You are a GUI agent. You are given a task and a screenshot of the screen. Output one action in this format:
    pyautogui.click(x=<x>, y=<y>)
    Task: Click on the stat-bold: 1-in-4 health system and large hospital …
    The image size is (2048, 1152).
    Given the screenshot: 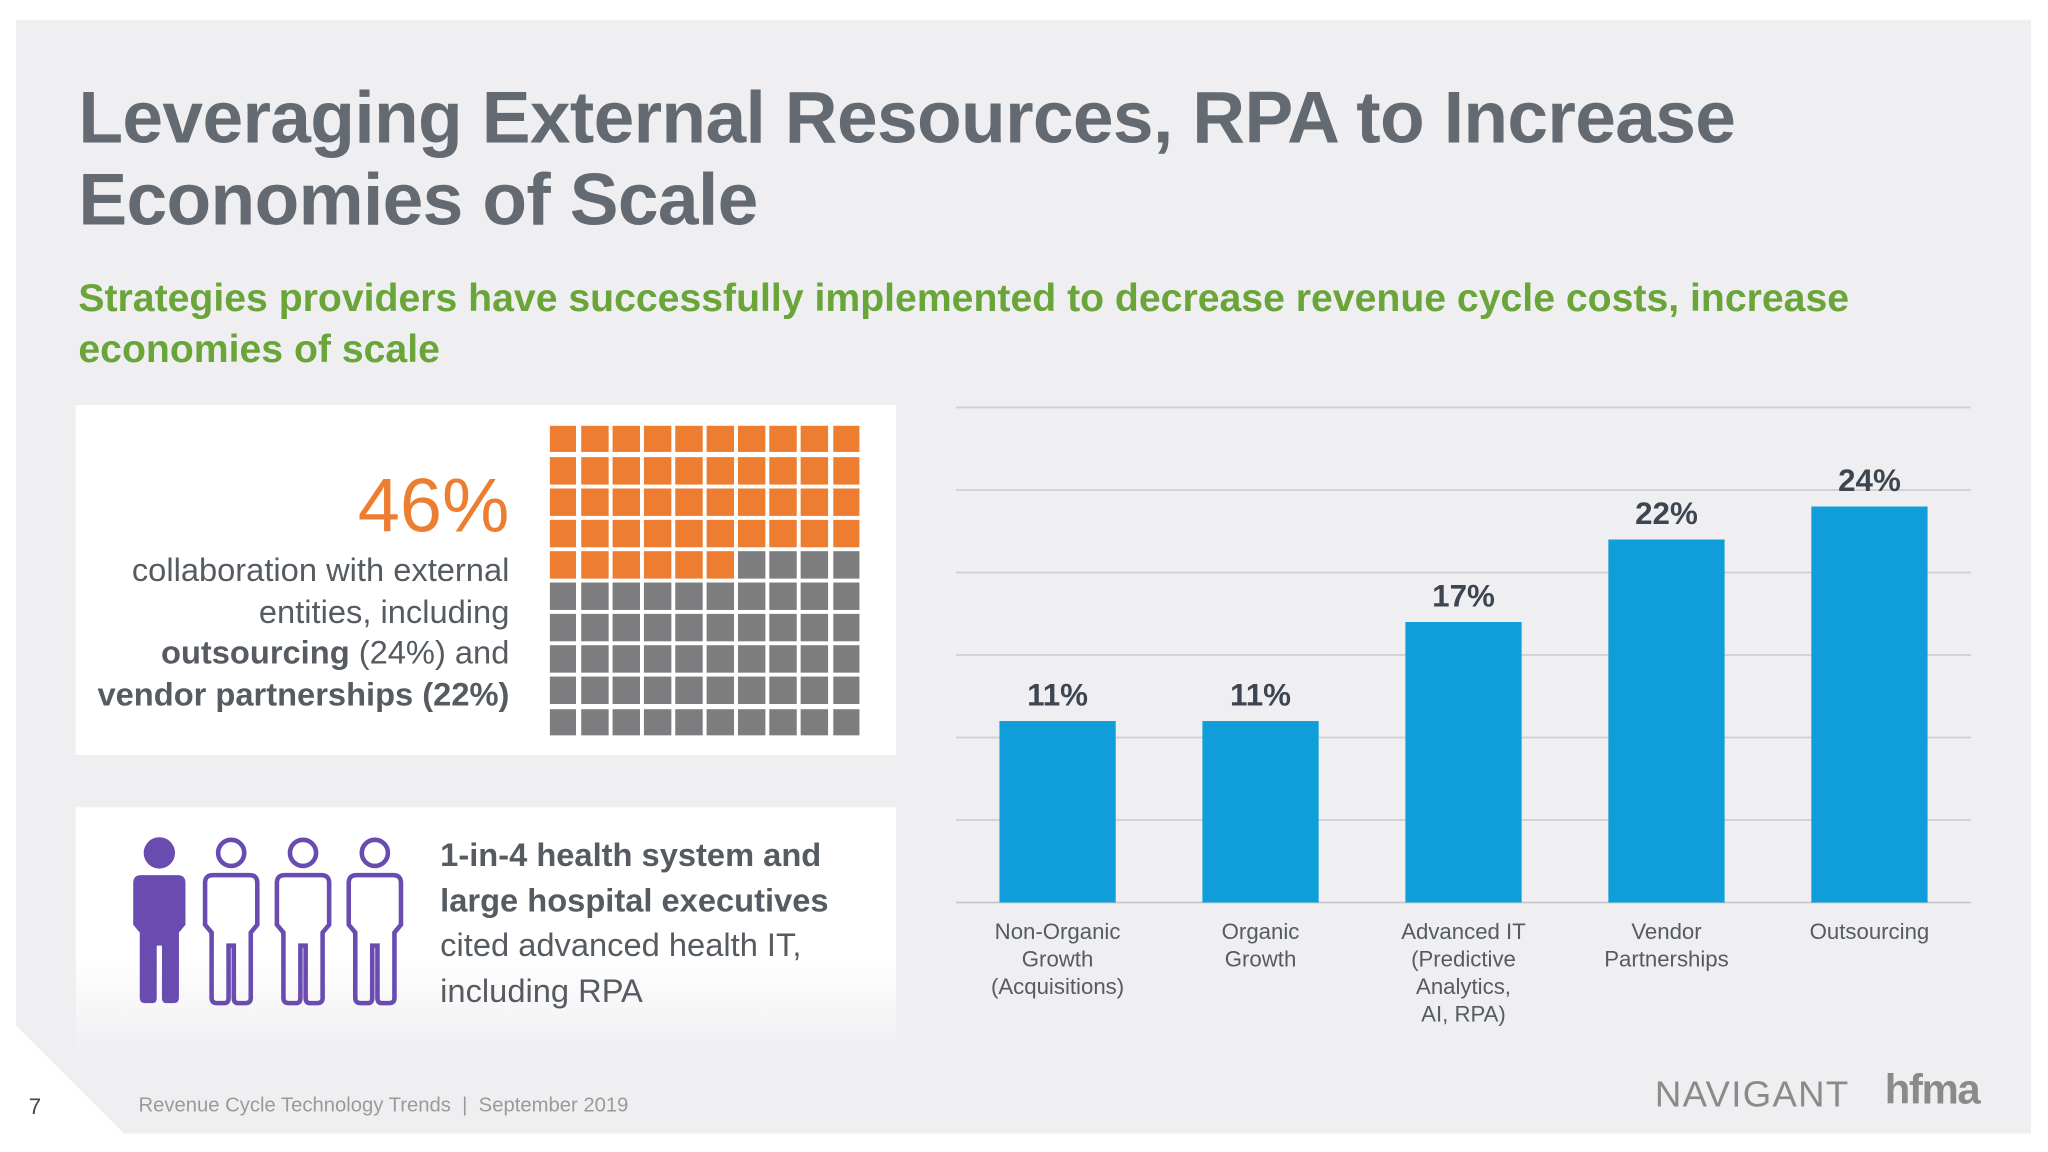 What is the action you would take?
    pyautogui.click(x=634, y=878)
    